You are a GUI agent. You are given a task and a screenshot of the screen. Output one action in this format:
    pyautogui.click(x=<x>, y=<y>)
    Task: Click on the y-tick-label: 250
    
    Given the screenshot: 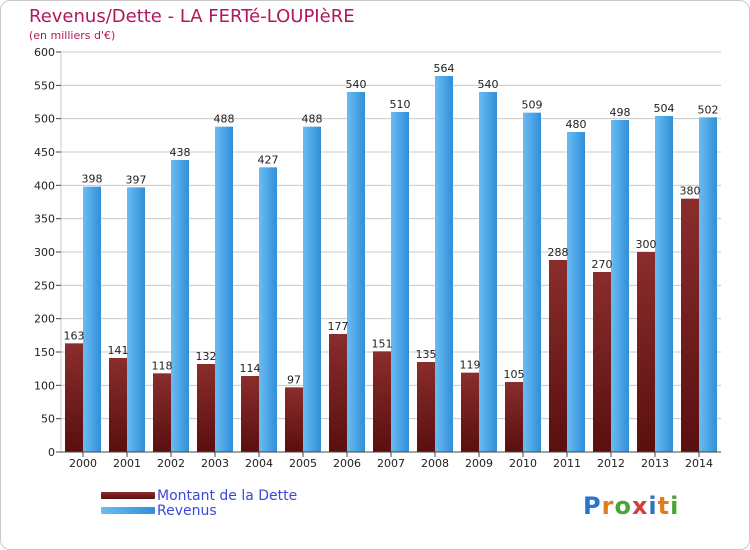 What is the action you would take?
    pyautogui.click(x=44, y=285)
    